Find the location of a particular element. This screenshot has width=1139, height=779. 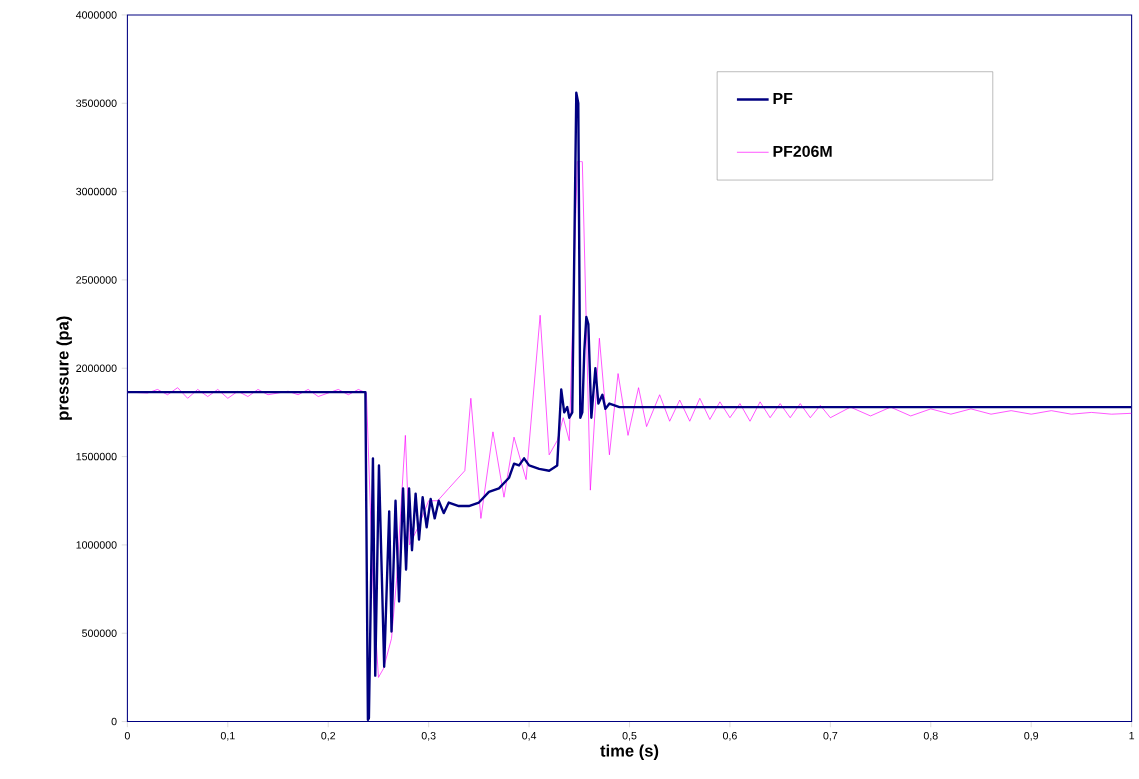

x-tick-label: 0 is located at coordinates (127, 735).